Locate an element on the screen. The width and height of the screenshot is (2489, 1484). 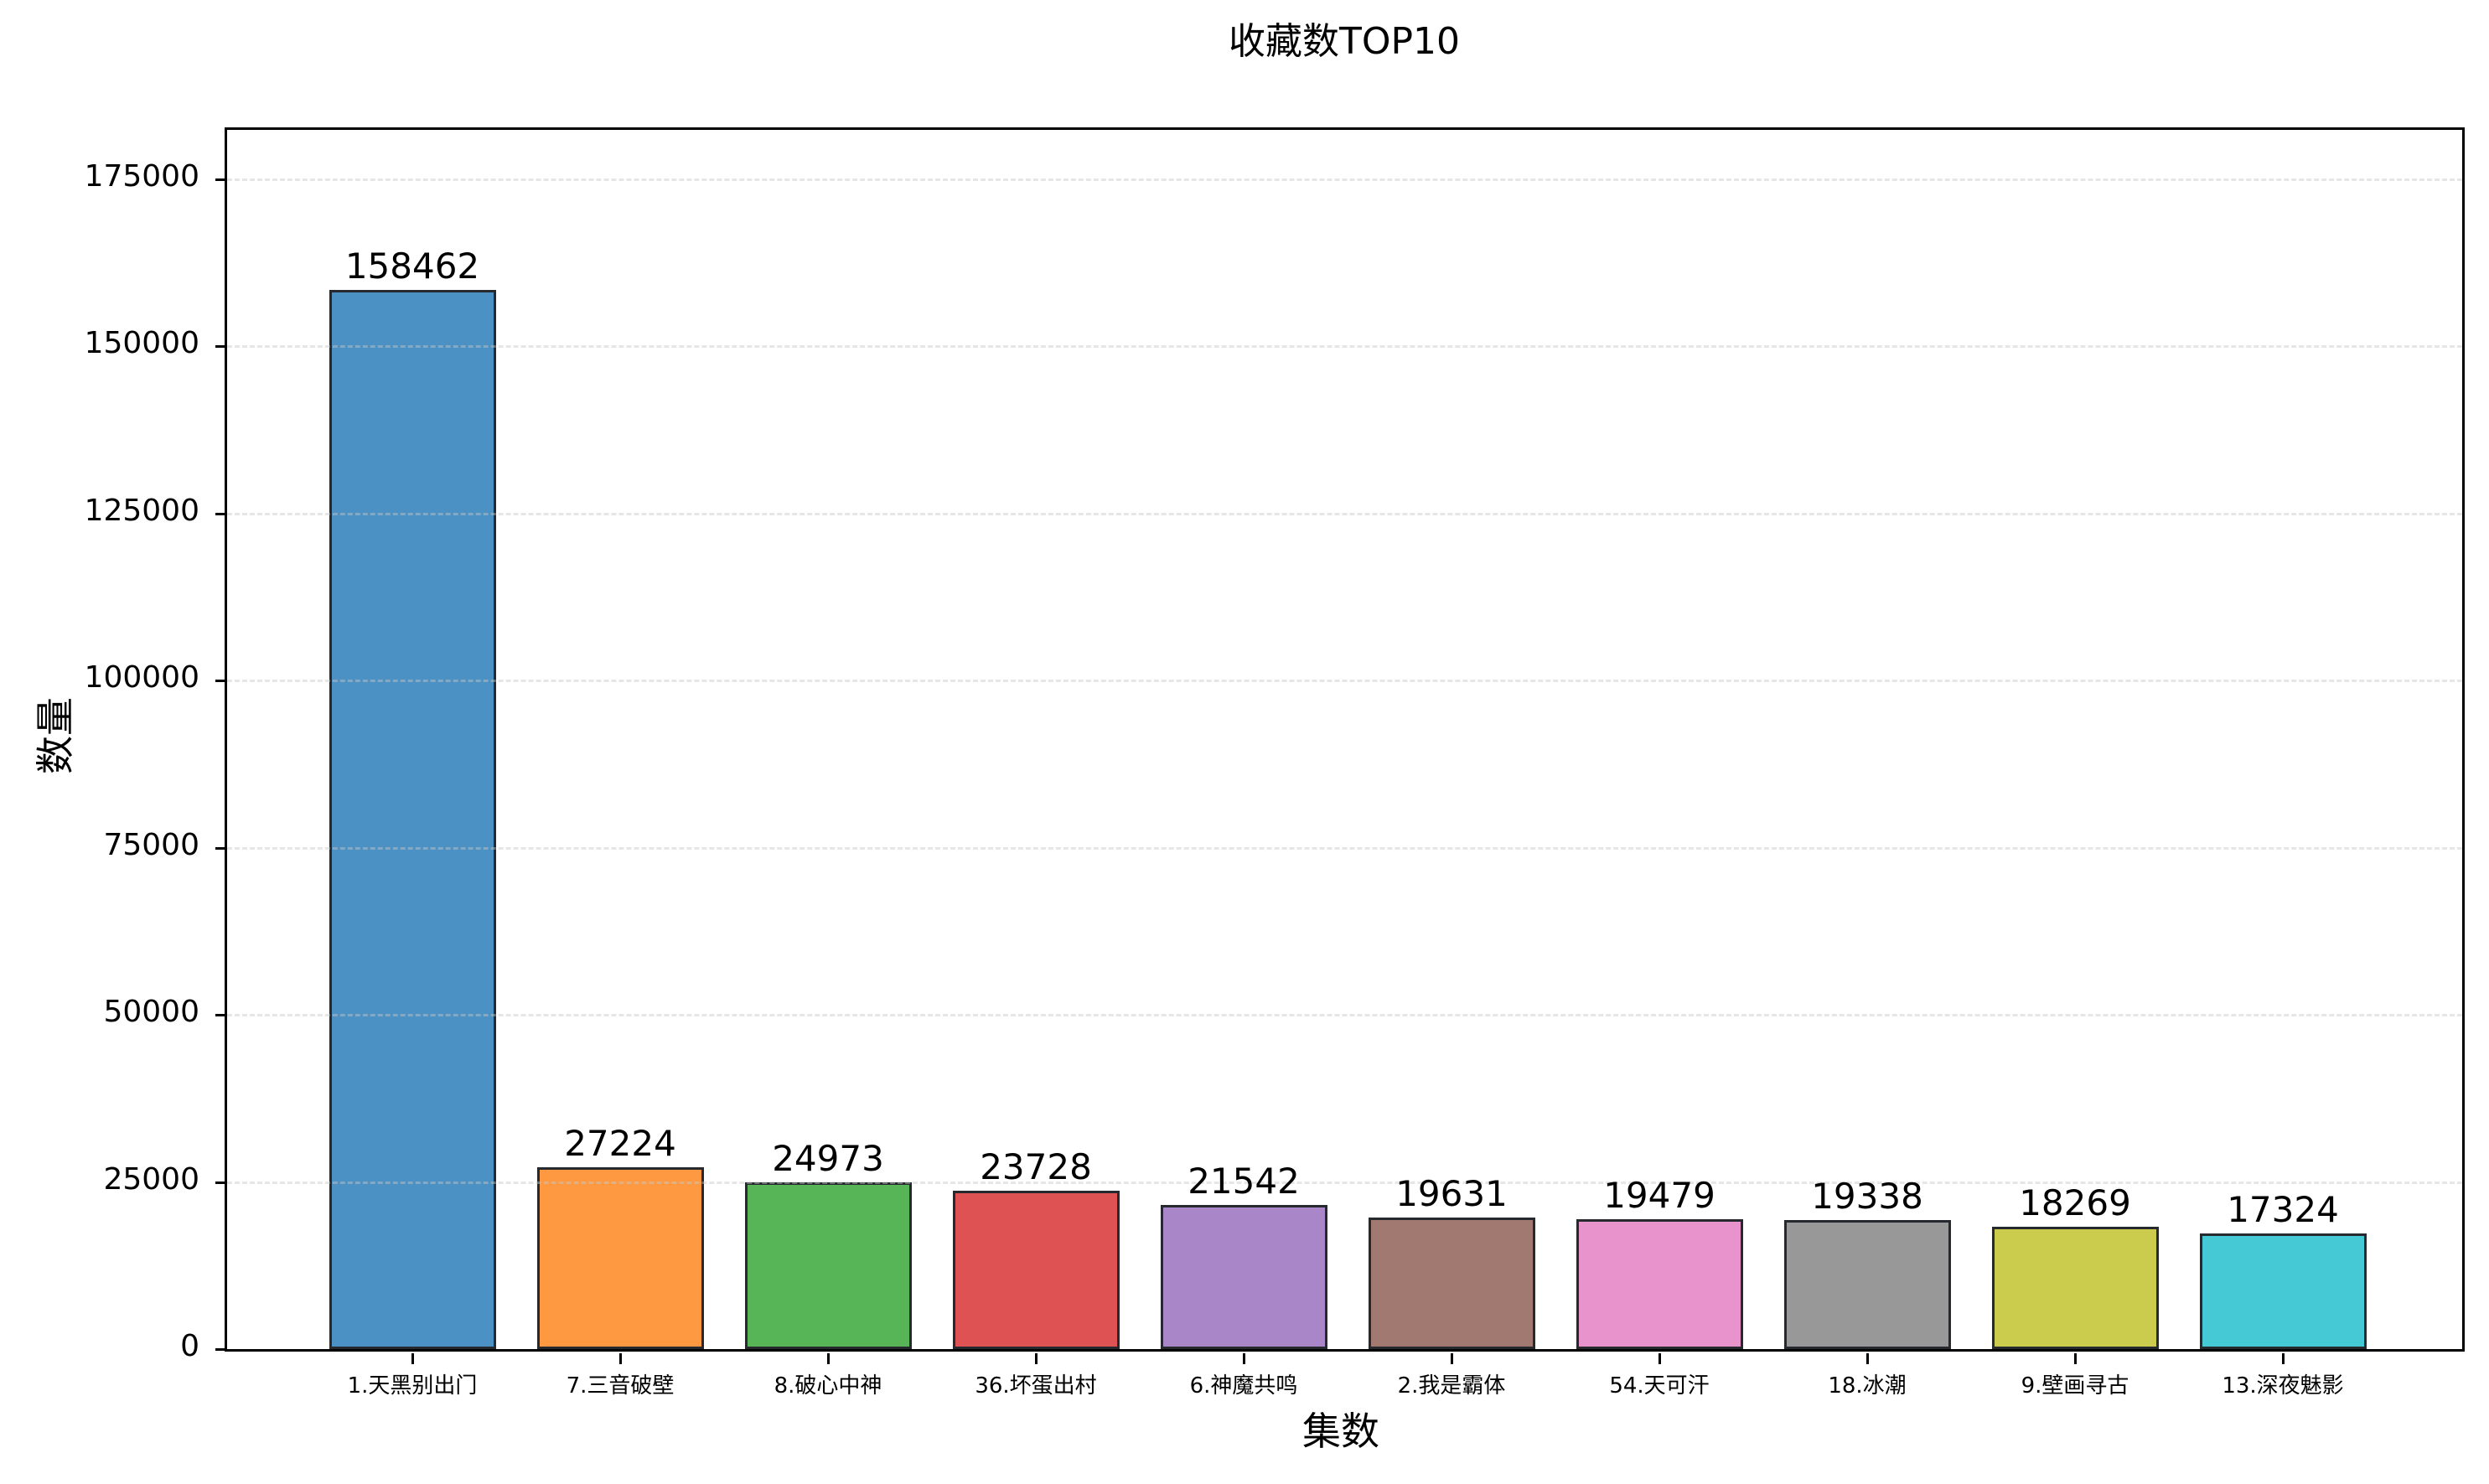
x-tick-label: 1.天黑别出门 is located at coordinates (413, 1386).